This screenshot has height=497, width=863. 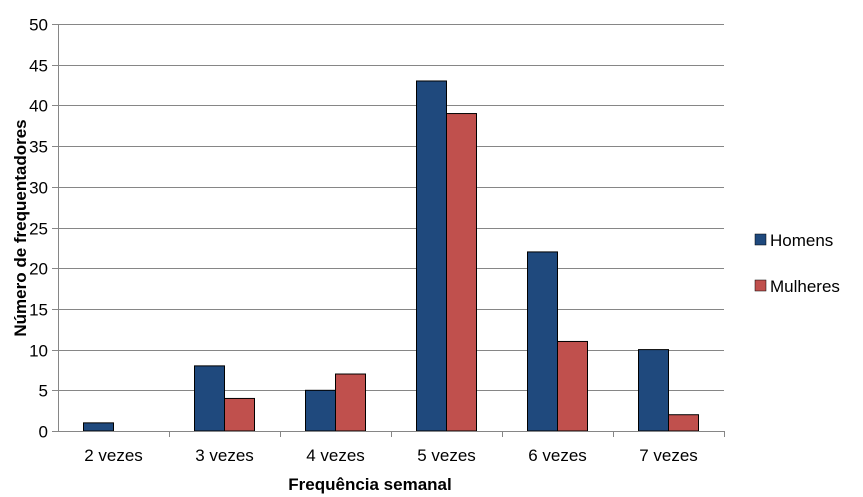 What do you see at coordinates (320, 410) in the screenshot?
I see `bar-homens-4-vezes` at bounding box center [320, 410].